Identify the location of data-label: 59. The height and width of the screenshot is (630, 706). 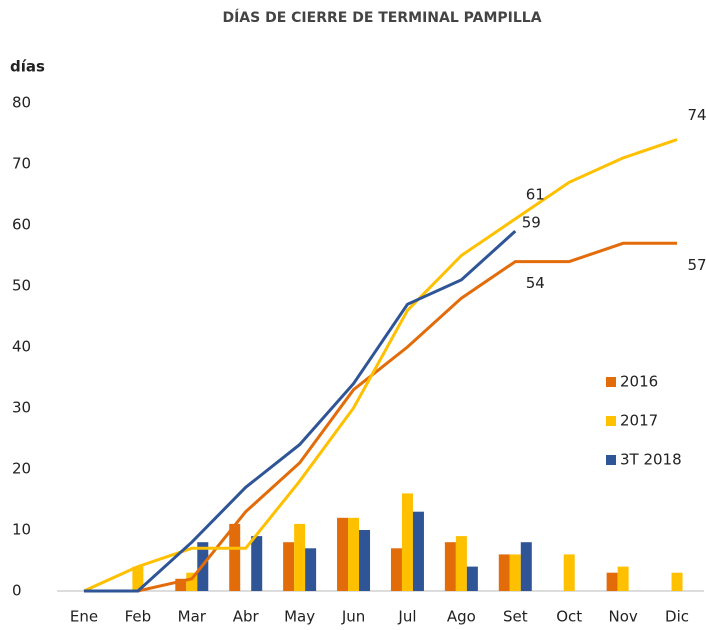
(531, 223).